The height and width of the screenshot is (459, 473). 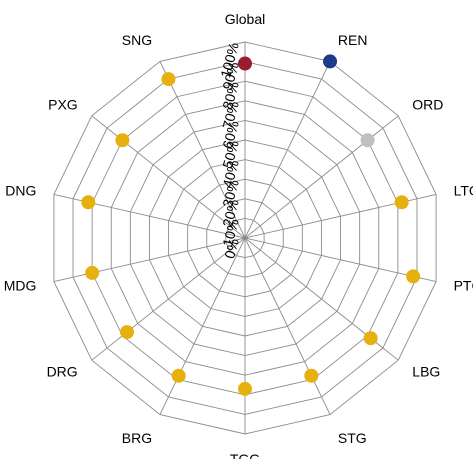 What do you see at coordinates (202, 326) in the screenshot?
I see `spoke-brg` at bounding box center [202, 326].